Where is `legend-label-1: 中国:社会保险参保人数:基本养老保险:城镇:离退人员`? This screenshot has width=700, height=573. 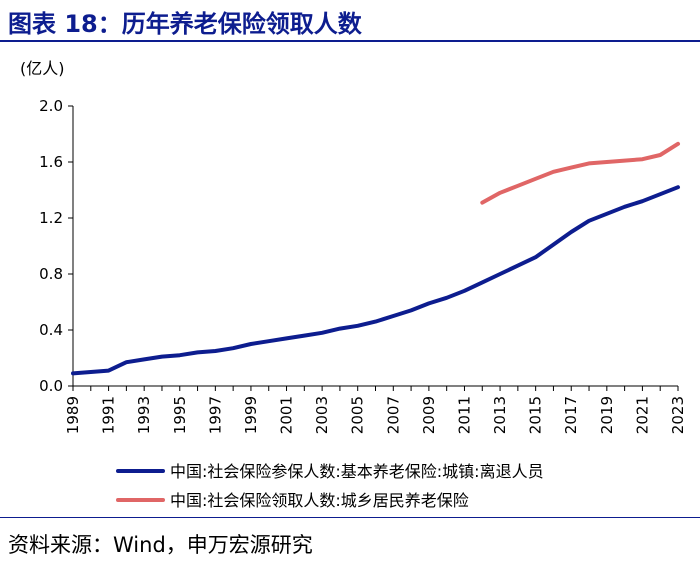 legend-label-1: 中国:社会保险参保人数:基本养老保险:城镇:离退人员 is located at coordinates (357, 471).